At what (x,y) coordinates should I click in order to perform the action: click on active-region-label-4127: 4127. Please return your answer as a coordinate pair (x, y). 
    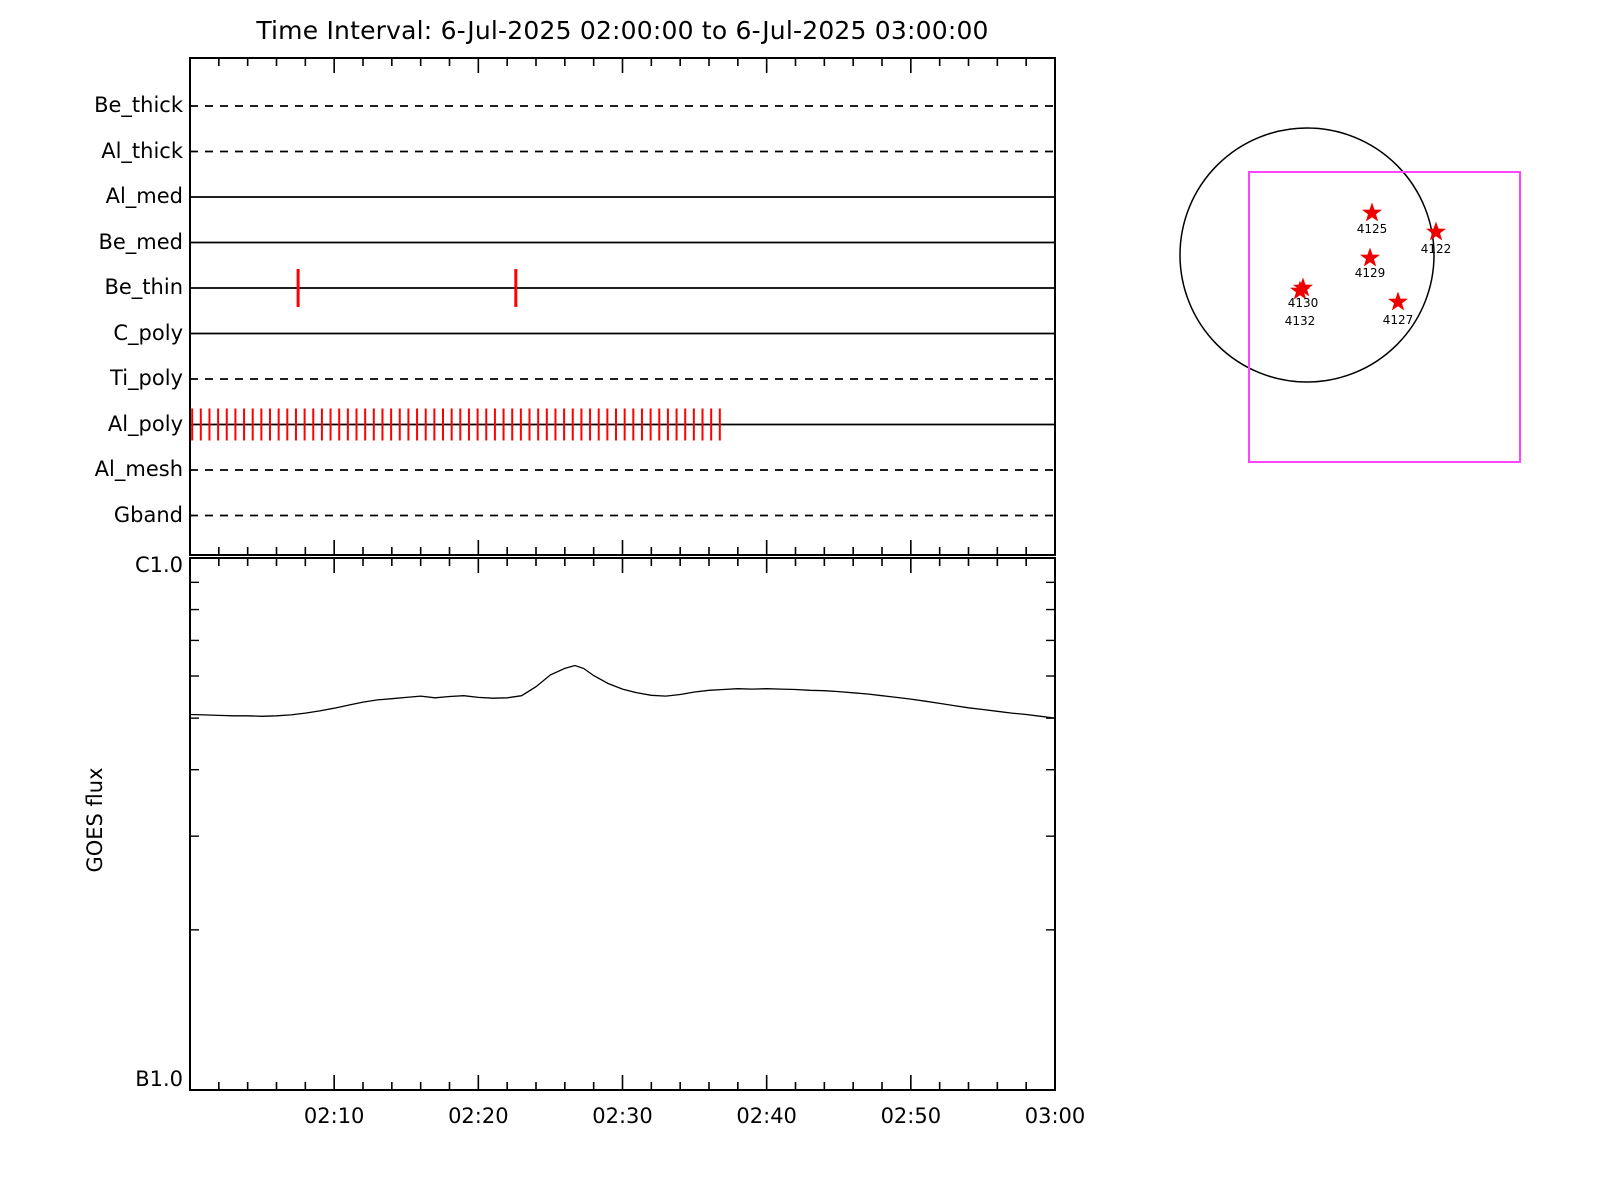
    Looking at the image, I should click on (1398, 320).